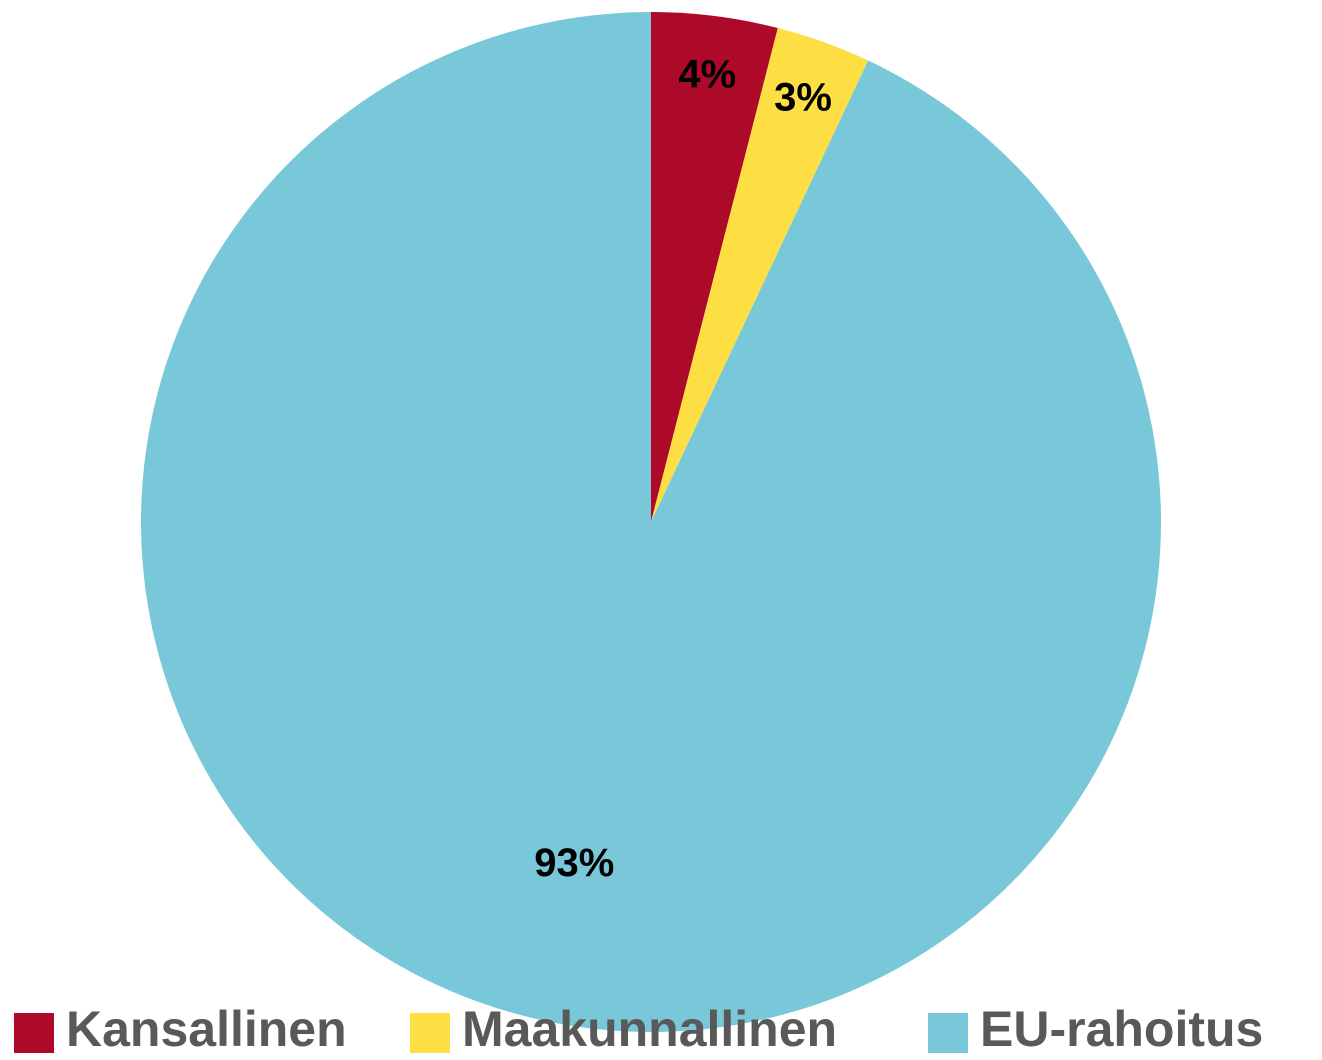 This screenshot has height=1060, width=1322. I want to click on value-label: 93%, so click(574, 863).